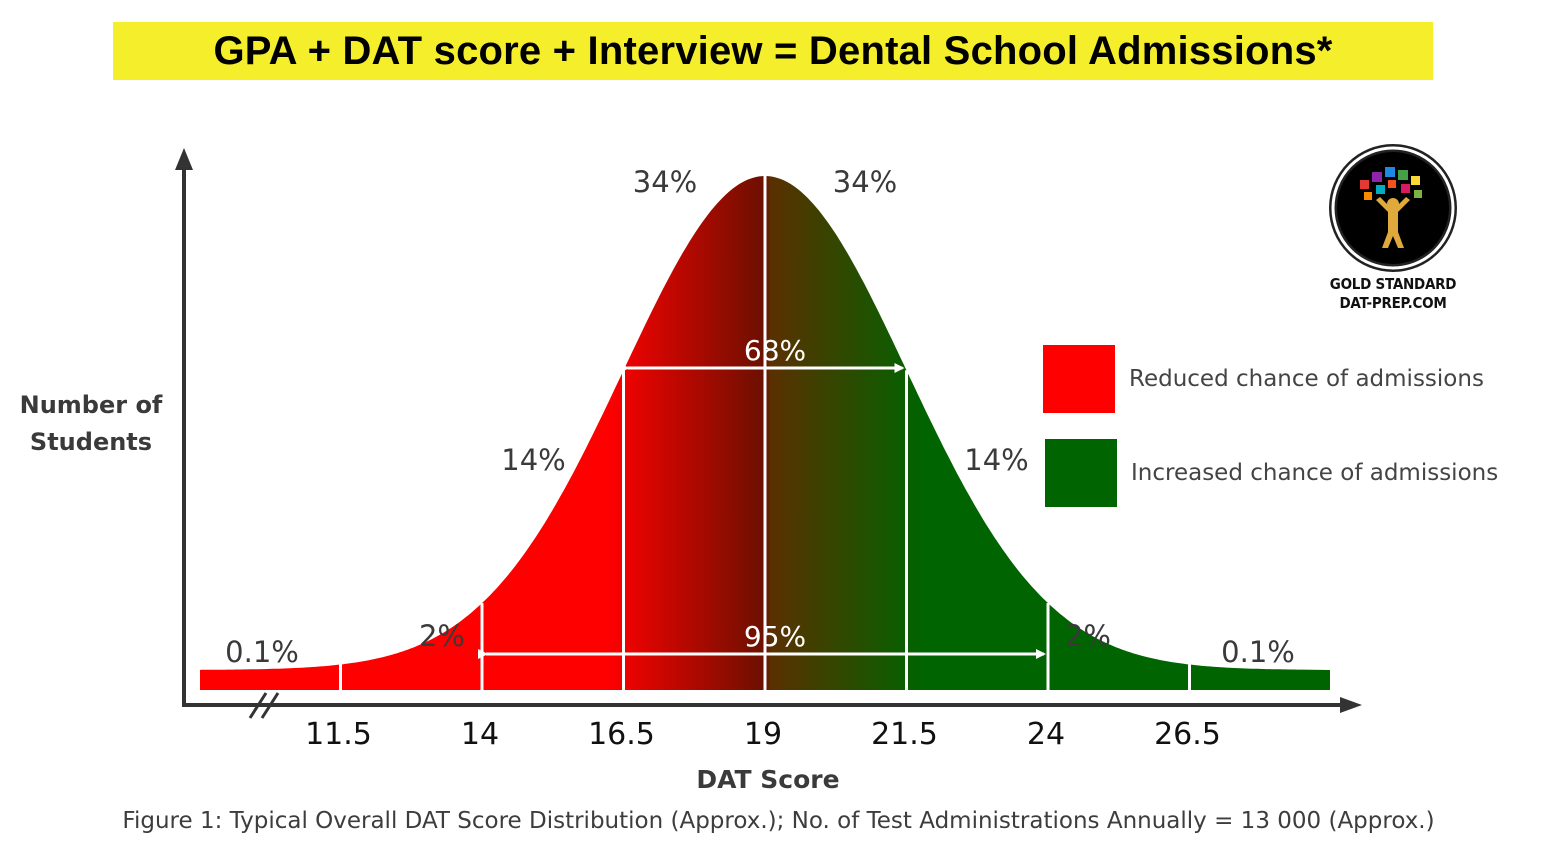 The height and width of the screenshot is (854, 1557). Describe the element at coordinates (262, 652) in the screenshot. I see `tail-label-left: 0.1%` at that location.